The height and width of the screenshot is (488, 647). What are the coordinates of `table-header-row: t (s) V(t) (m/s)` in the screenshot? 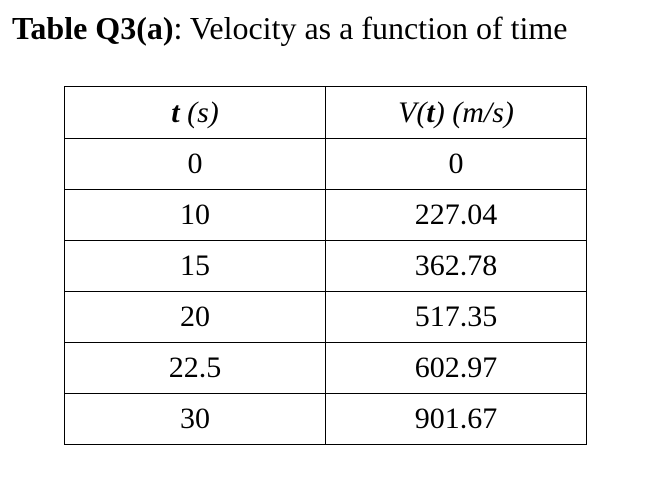 It's located at (325, 112).